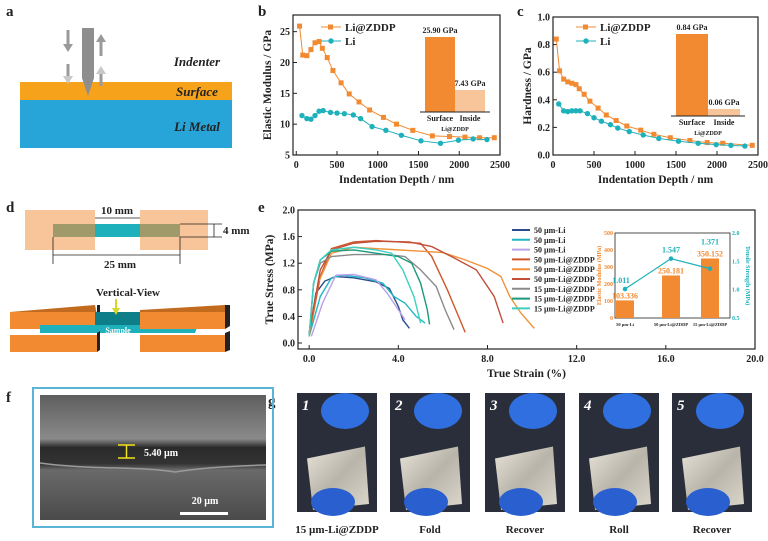 This screenshot has width=768, height=541. What do you see at coordinates (197, 61) in the screenshot?
I see `indenter-label: Indenter` at bounding box center [197, 61].